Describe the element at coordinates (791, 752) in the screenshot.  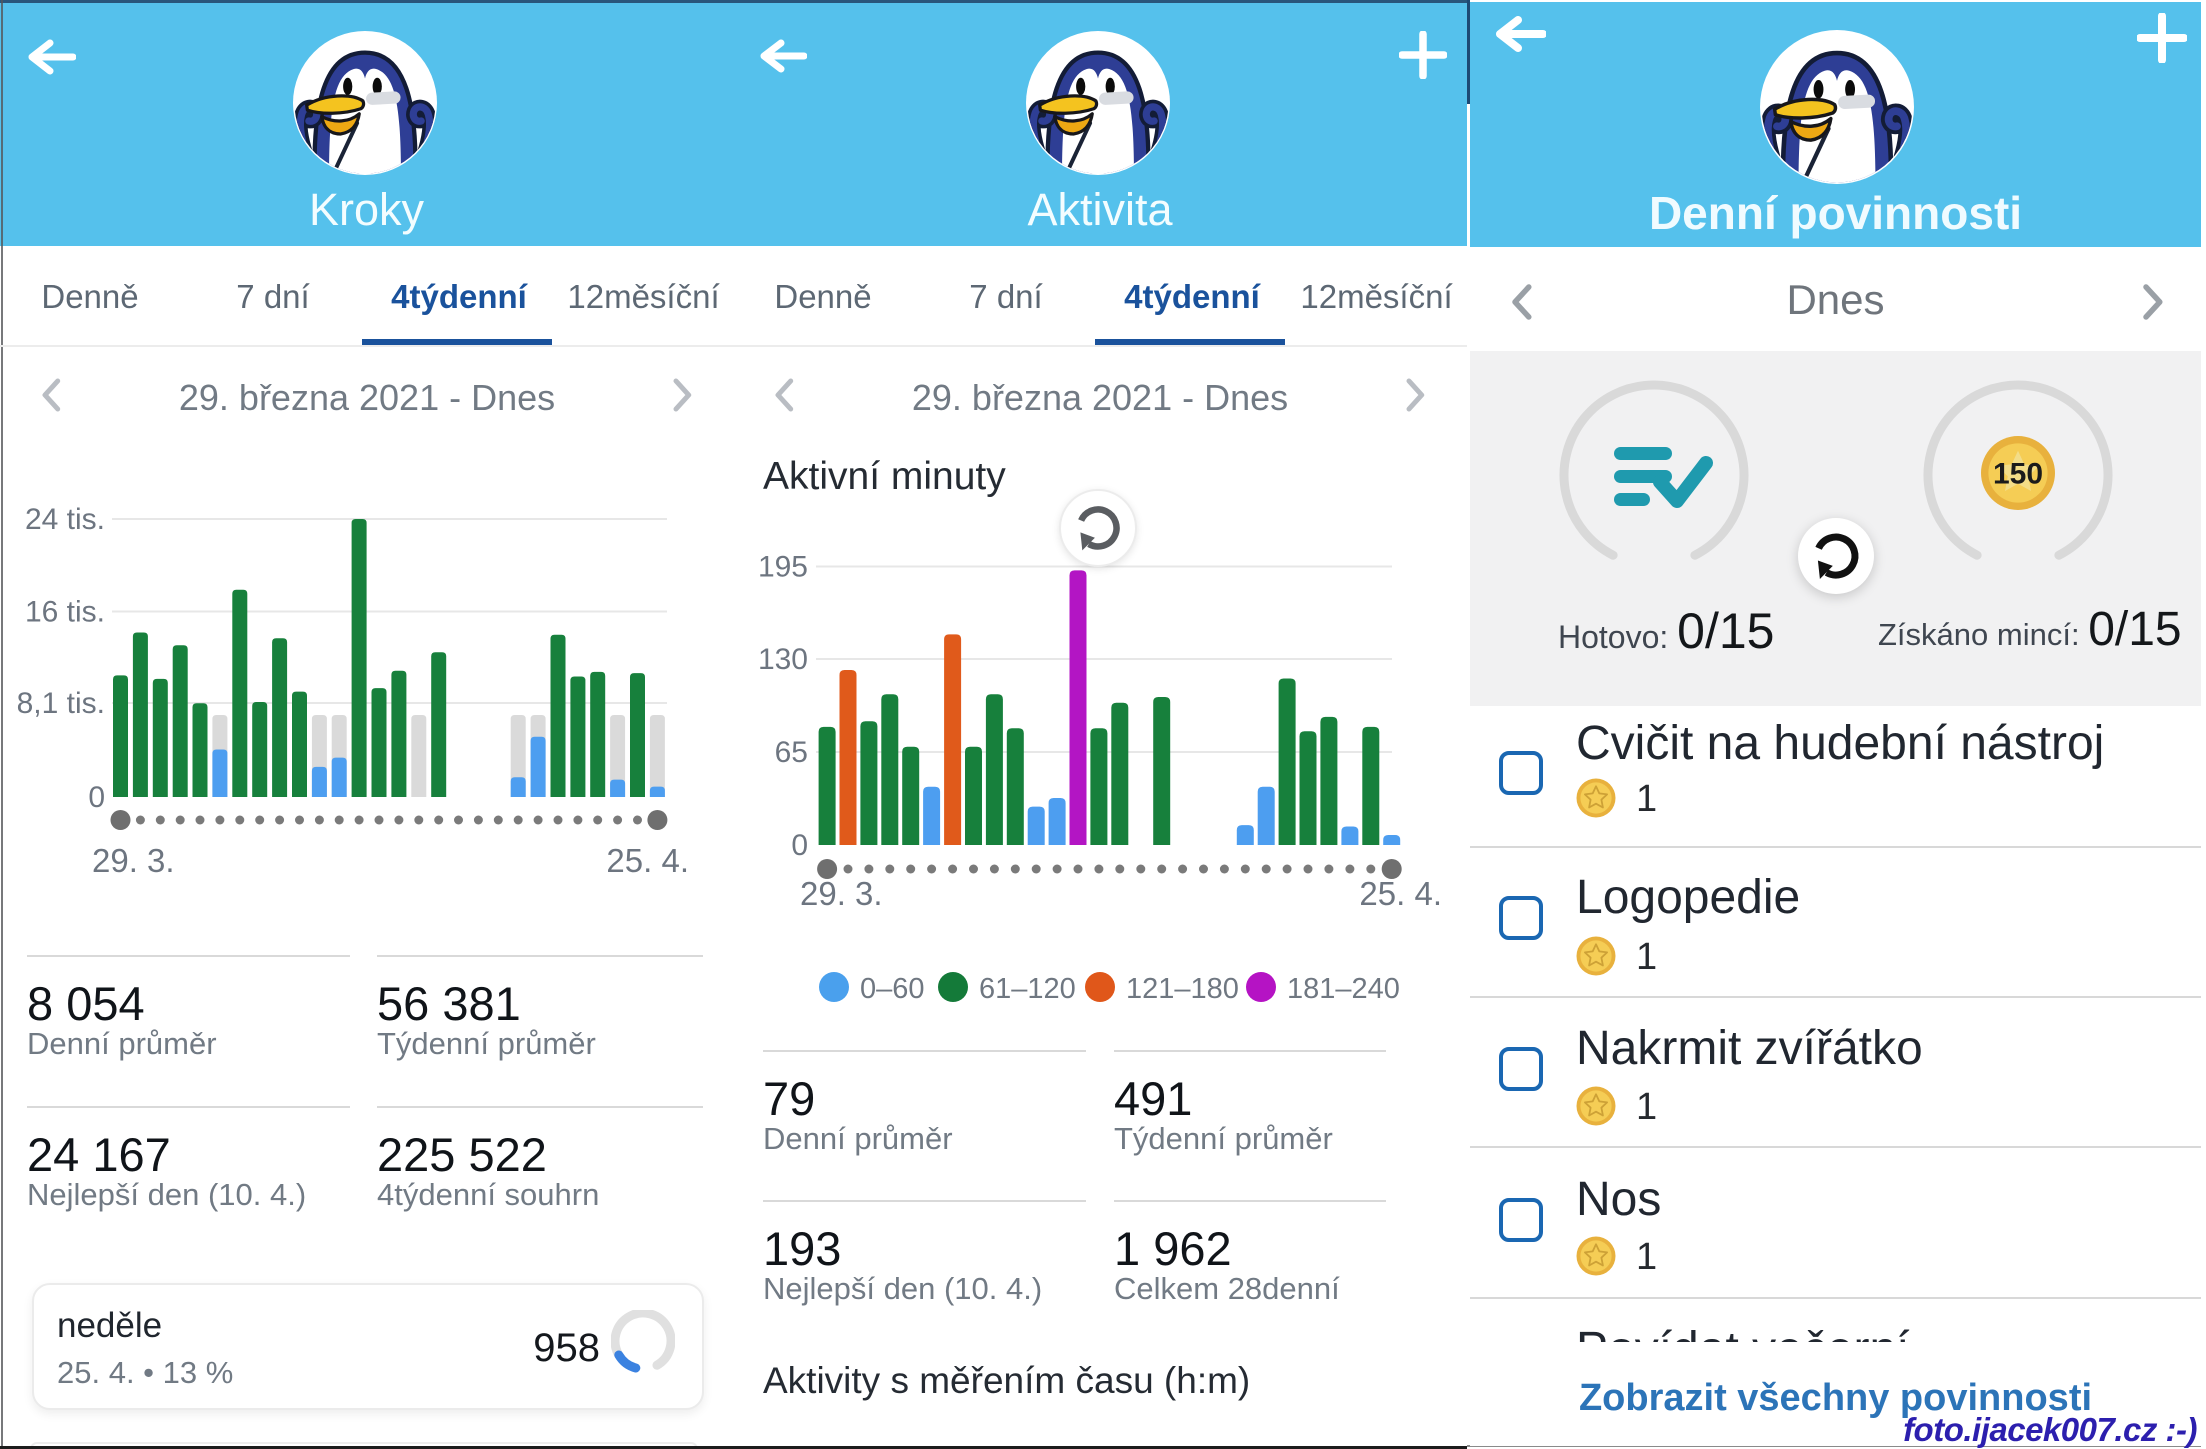
I see `svg-text: 65` at that location.